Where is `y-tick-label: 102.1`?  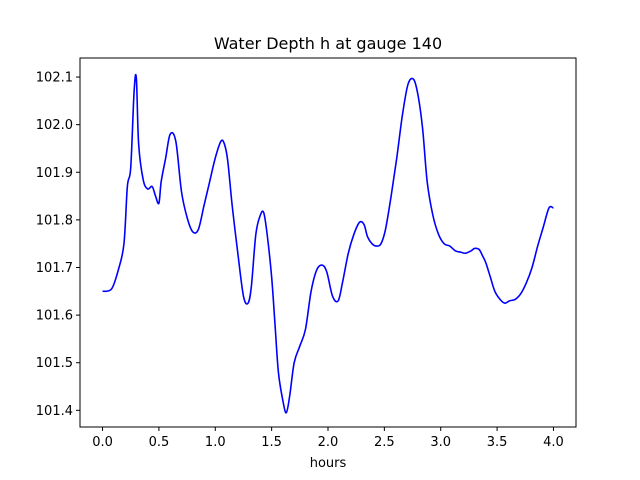
y-tick-label: 102.1 is located at coordinates (54, 78).